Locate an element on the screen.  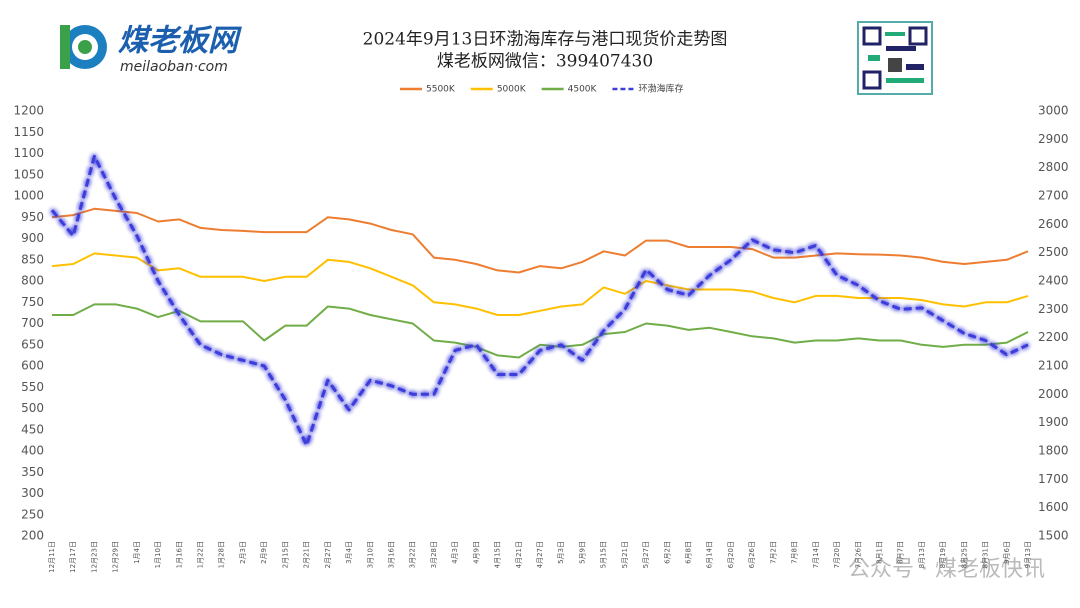
x-tick-label: 4月21日 is located at coordinates (519, 554).